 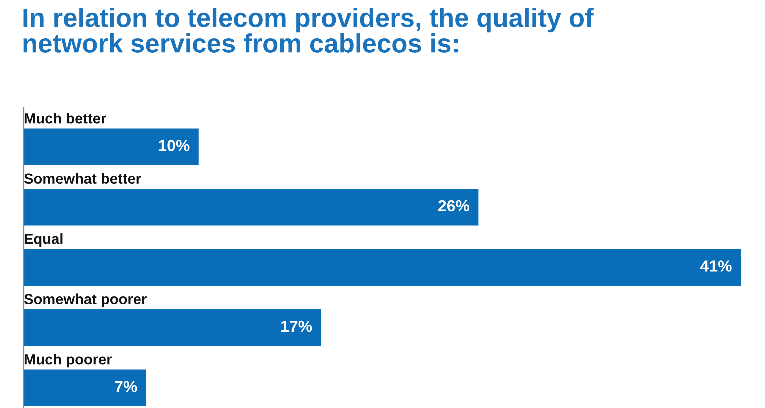 I want to click on chart-title: In relation to telecom providers, the quality of network services from cablecos is:, so click(x=309, y=30).